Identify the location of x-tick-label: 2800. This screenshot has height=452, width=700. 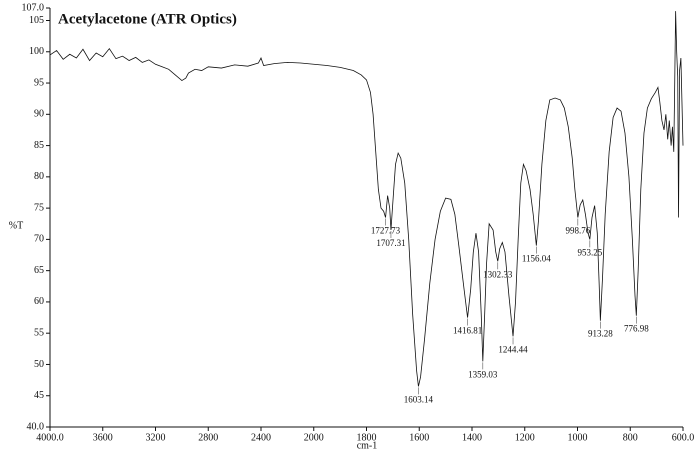
(208, 437).